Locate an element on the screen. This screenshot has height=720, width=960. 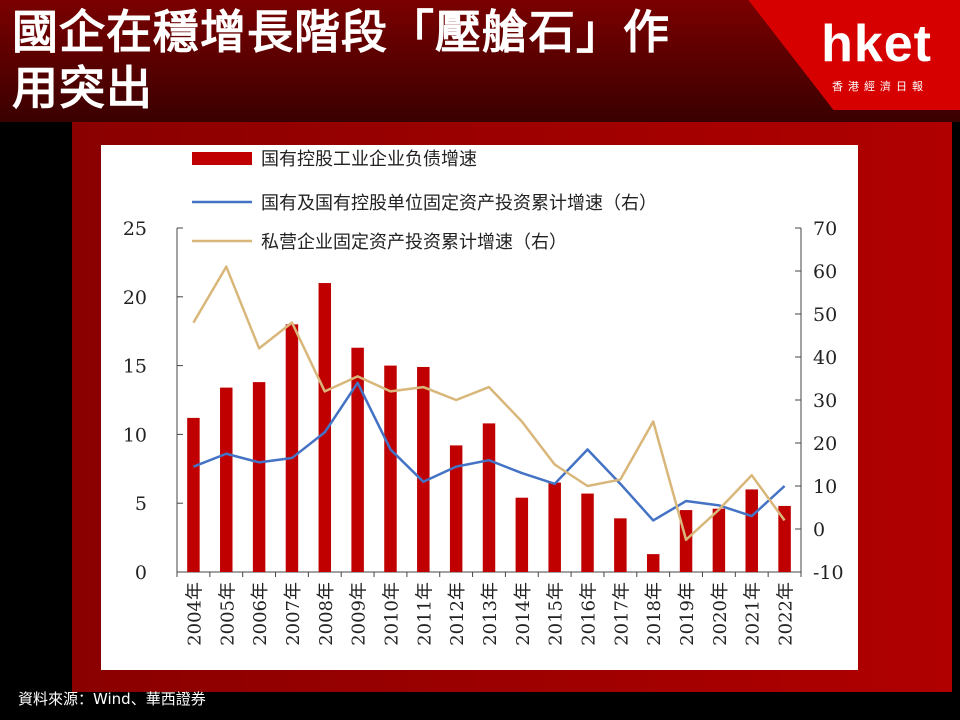
x-tick-label: 2021年 is located at coordinates (753, 614).